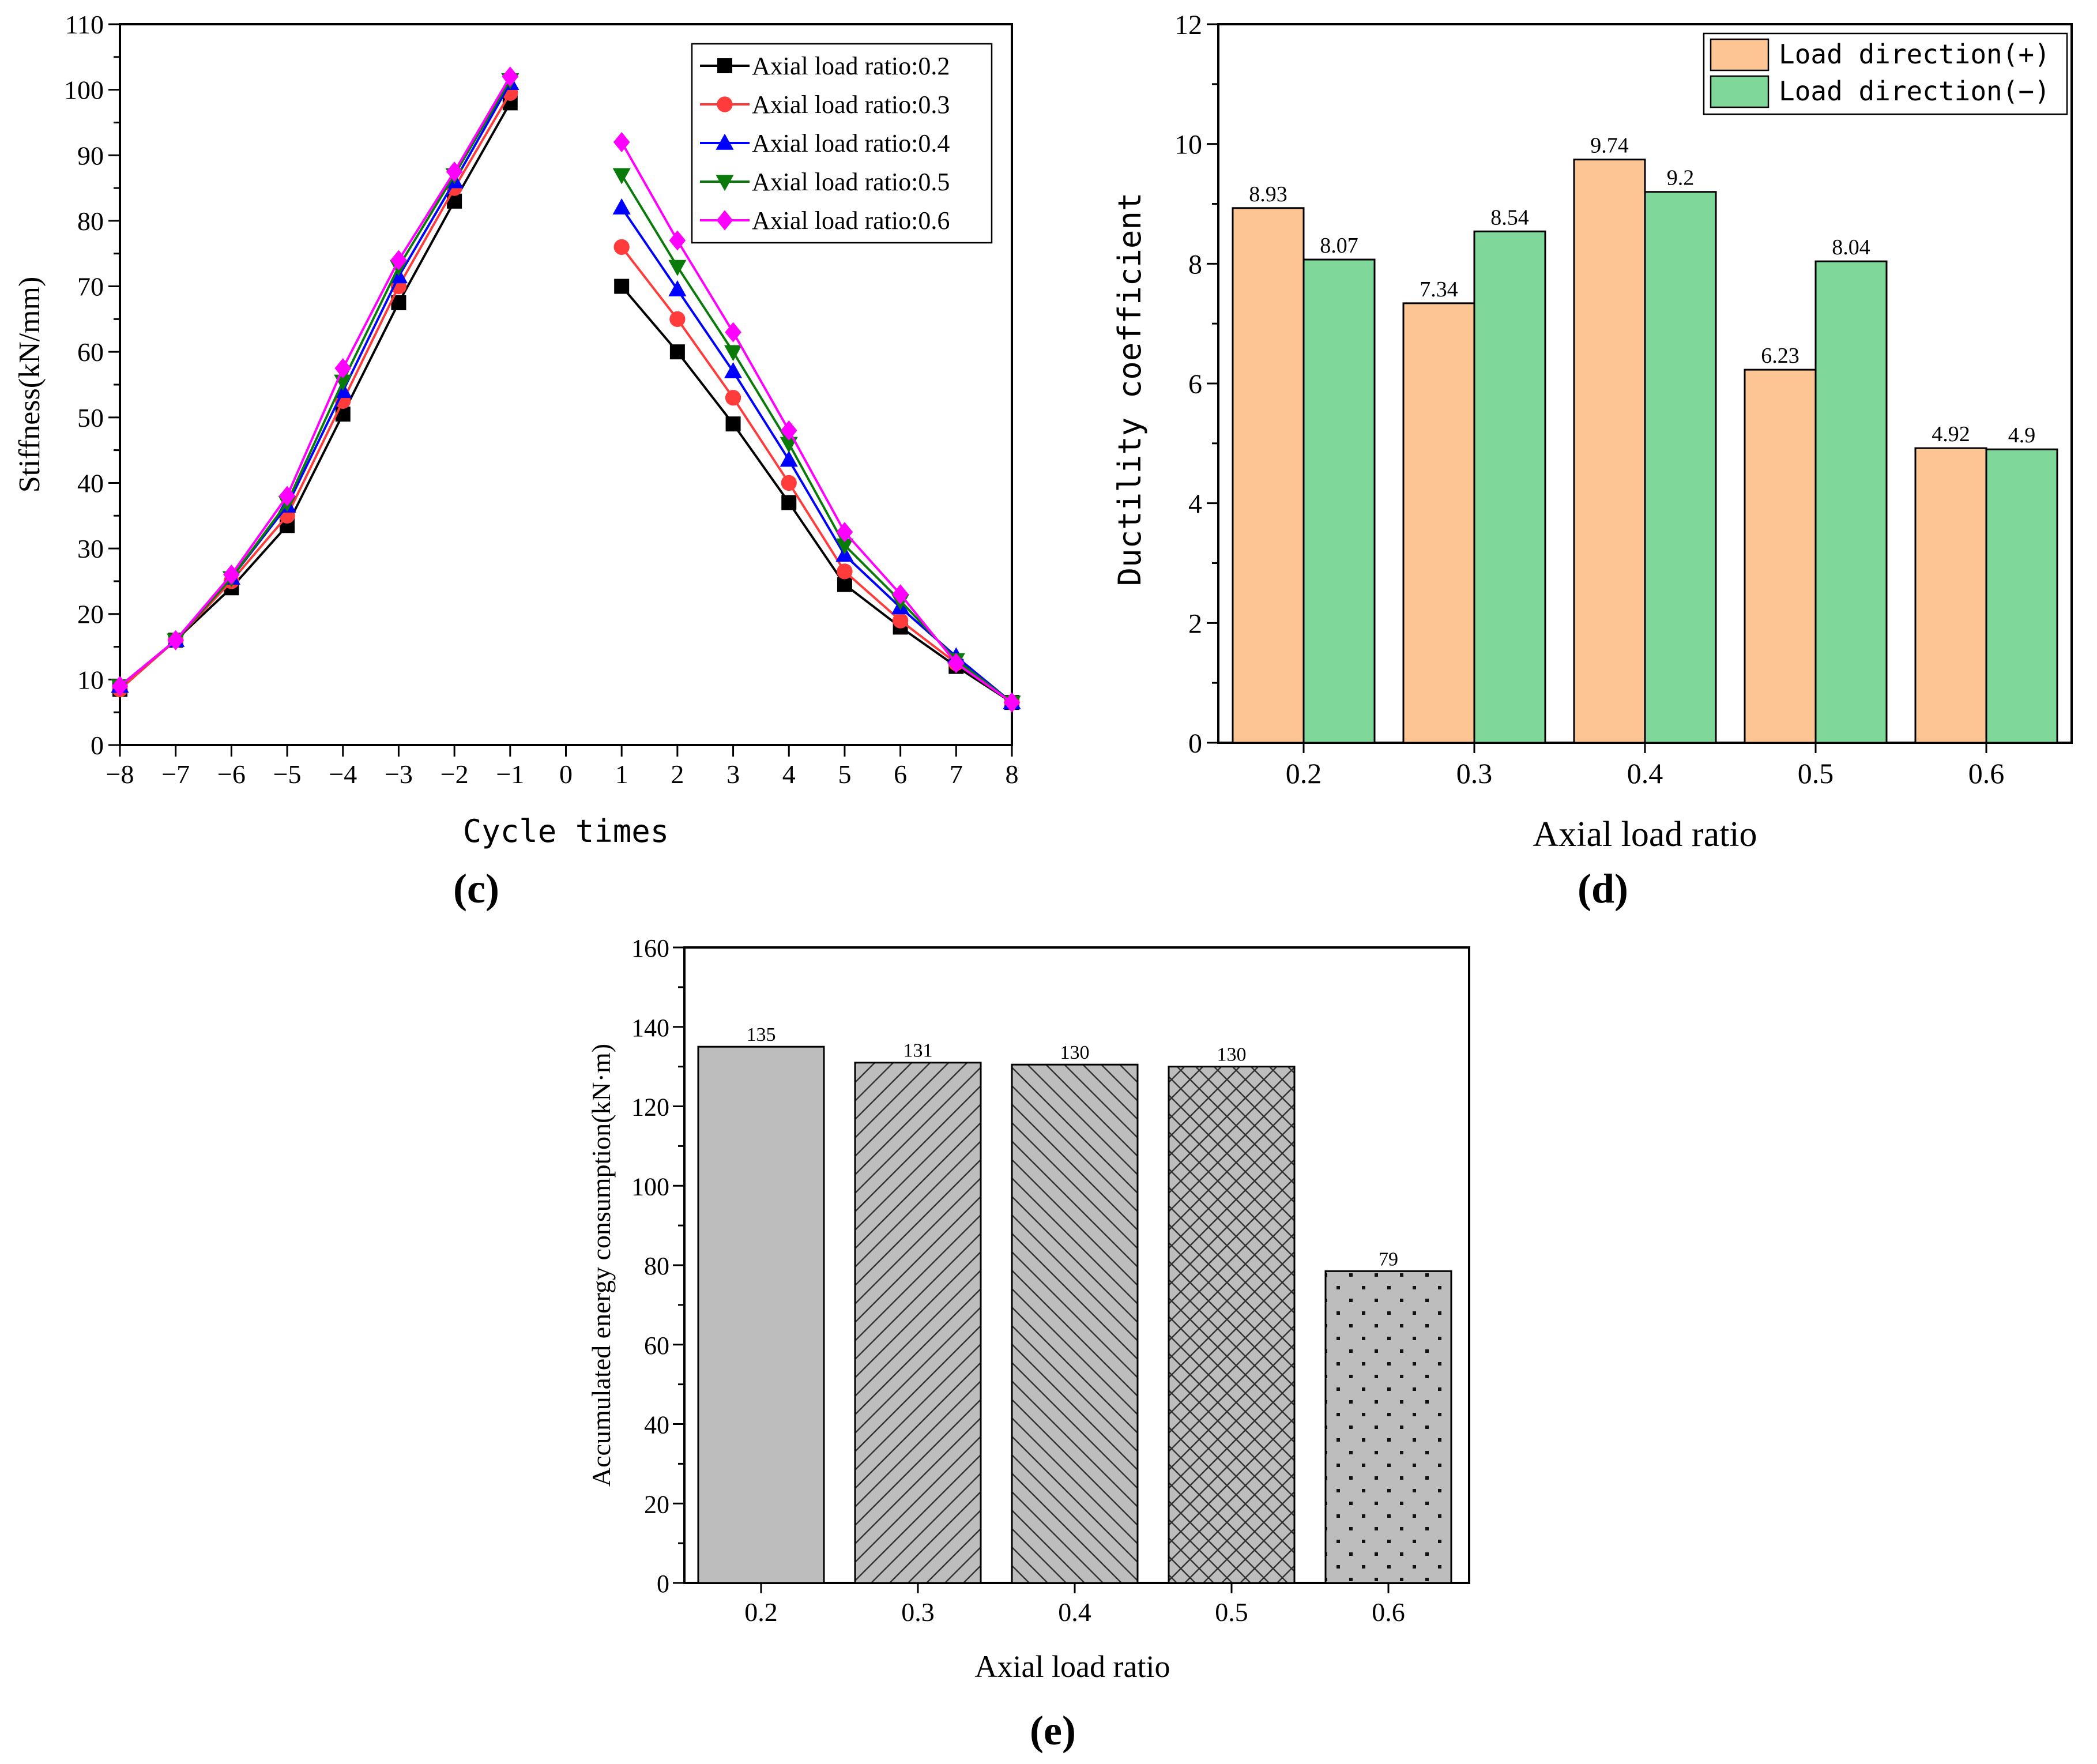 The height and width of the screenshot is (1764, 2097). Describe the element at coordinates (1388, 1259) in the screenshot. I see `bar-value-label: 79` at that location.